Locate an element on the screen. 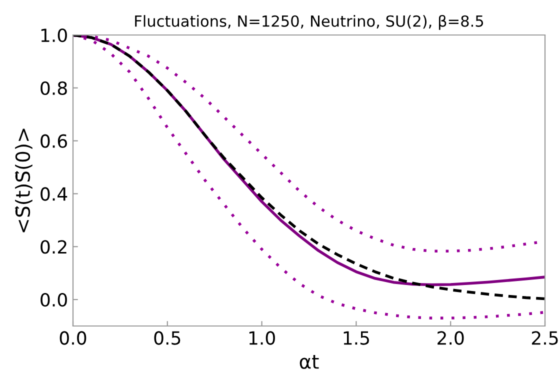 Image resolution: width=560 pixels, height=389 pixels. y-tick-label: 0.6 is located at coordinates (54, 141).